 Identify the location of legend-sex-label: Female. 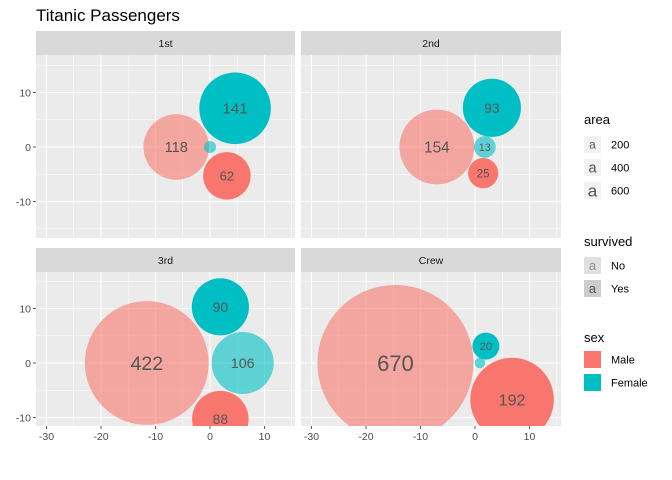
(629, 384).